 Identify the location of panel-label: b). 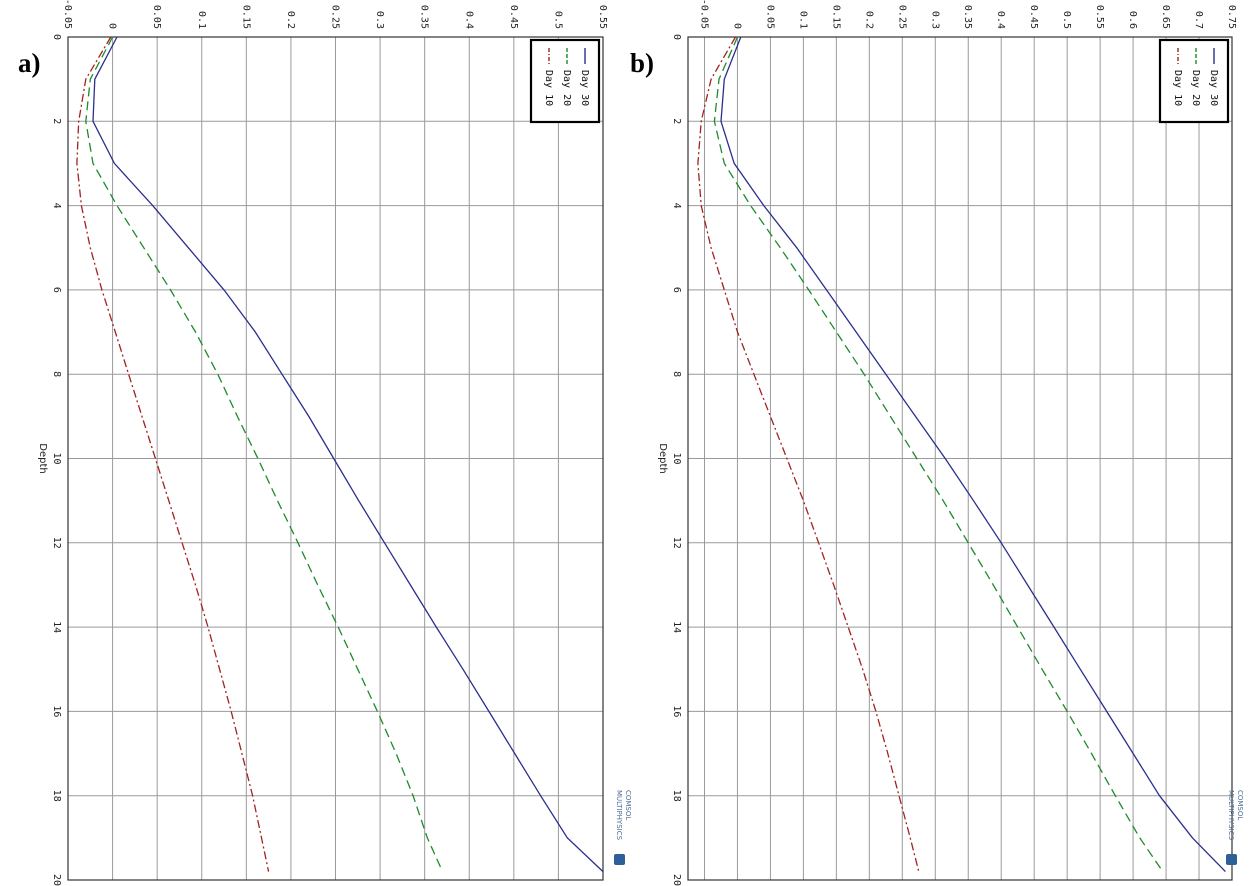
(642, 63).